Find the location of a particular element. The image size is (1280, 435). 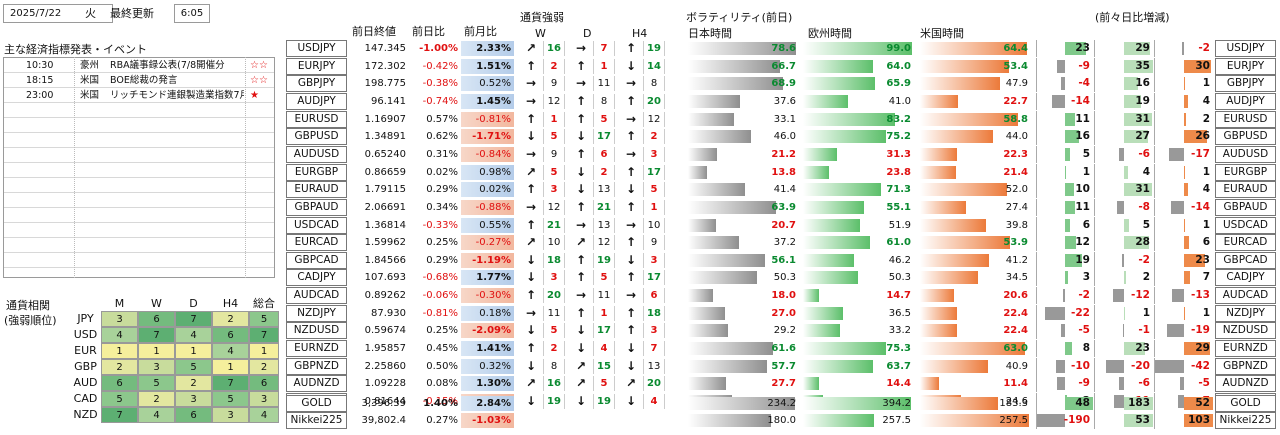

strength-number: 1 is located at coordinates (604, 66).